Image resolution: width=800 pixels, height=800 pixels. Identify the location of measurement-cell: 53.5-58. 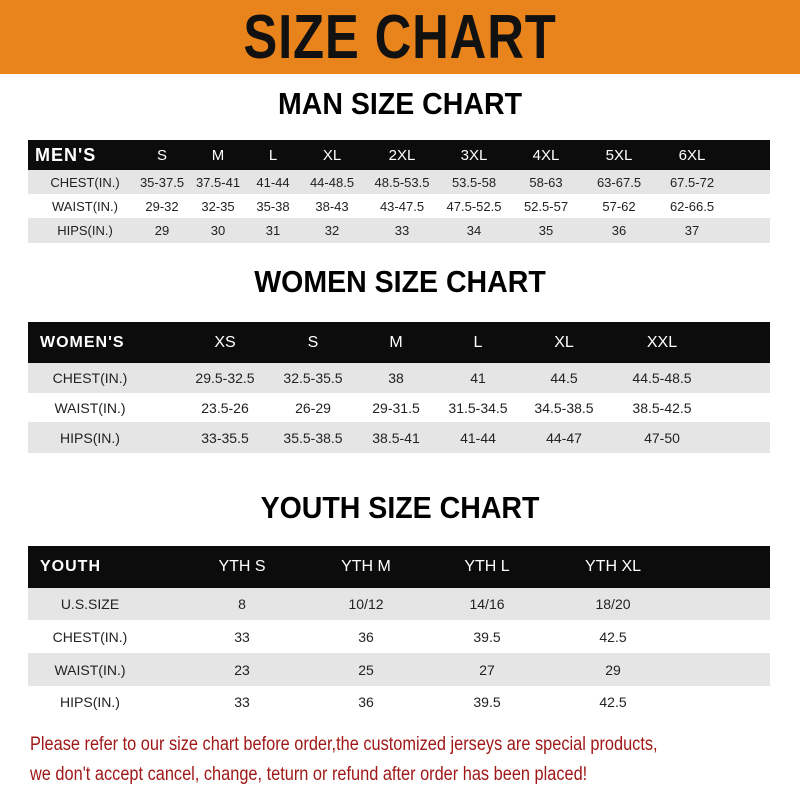
(474, 182).